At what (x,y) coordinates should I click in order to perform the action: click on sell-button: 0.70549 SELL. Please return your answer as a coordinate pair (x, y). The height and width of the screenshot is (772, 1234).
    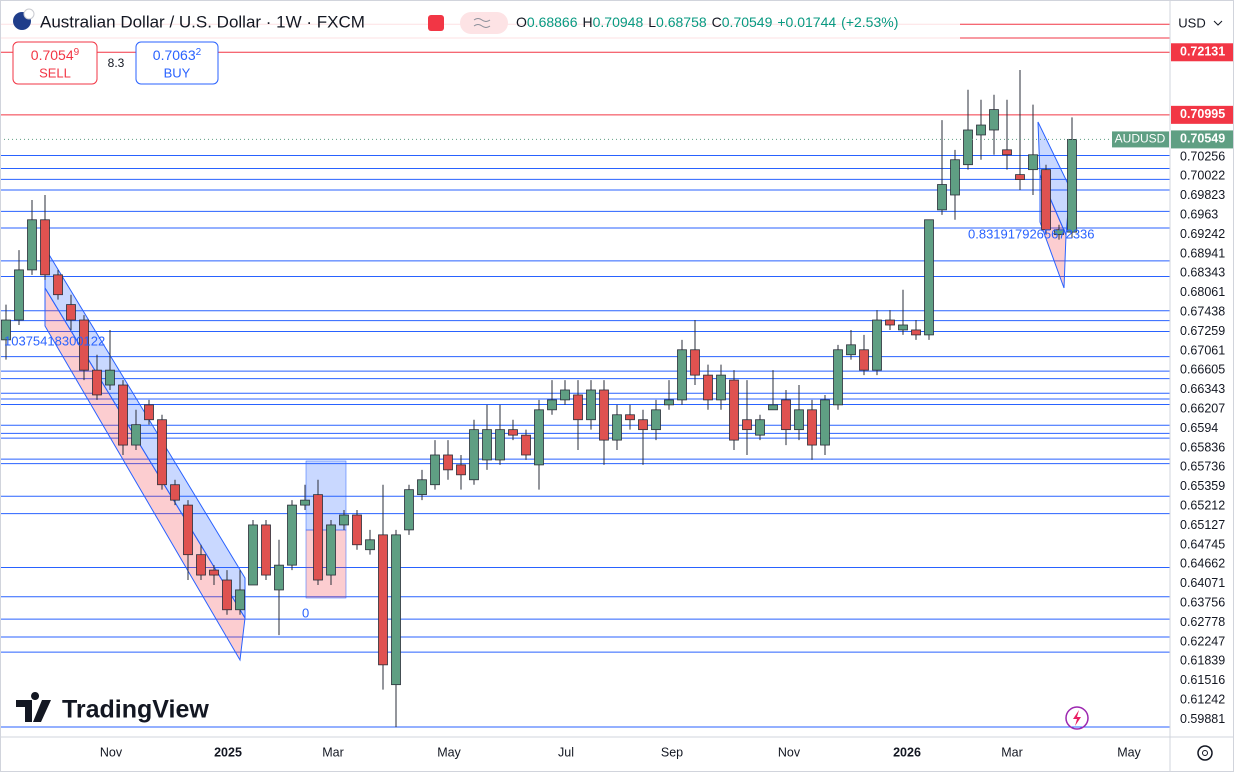
    Looking at the image, I should click on (55, 63).